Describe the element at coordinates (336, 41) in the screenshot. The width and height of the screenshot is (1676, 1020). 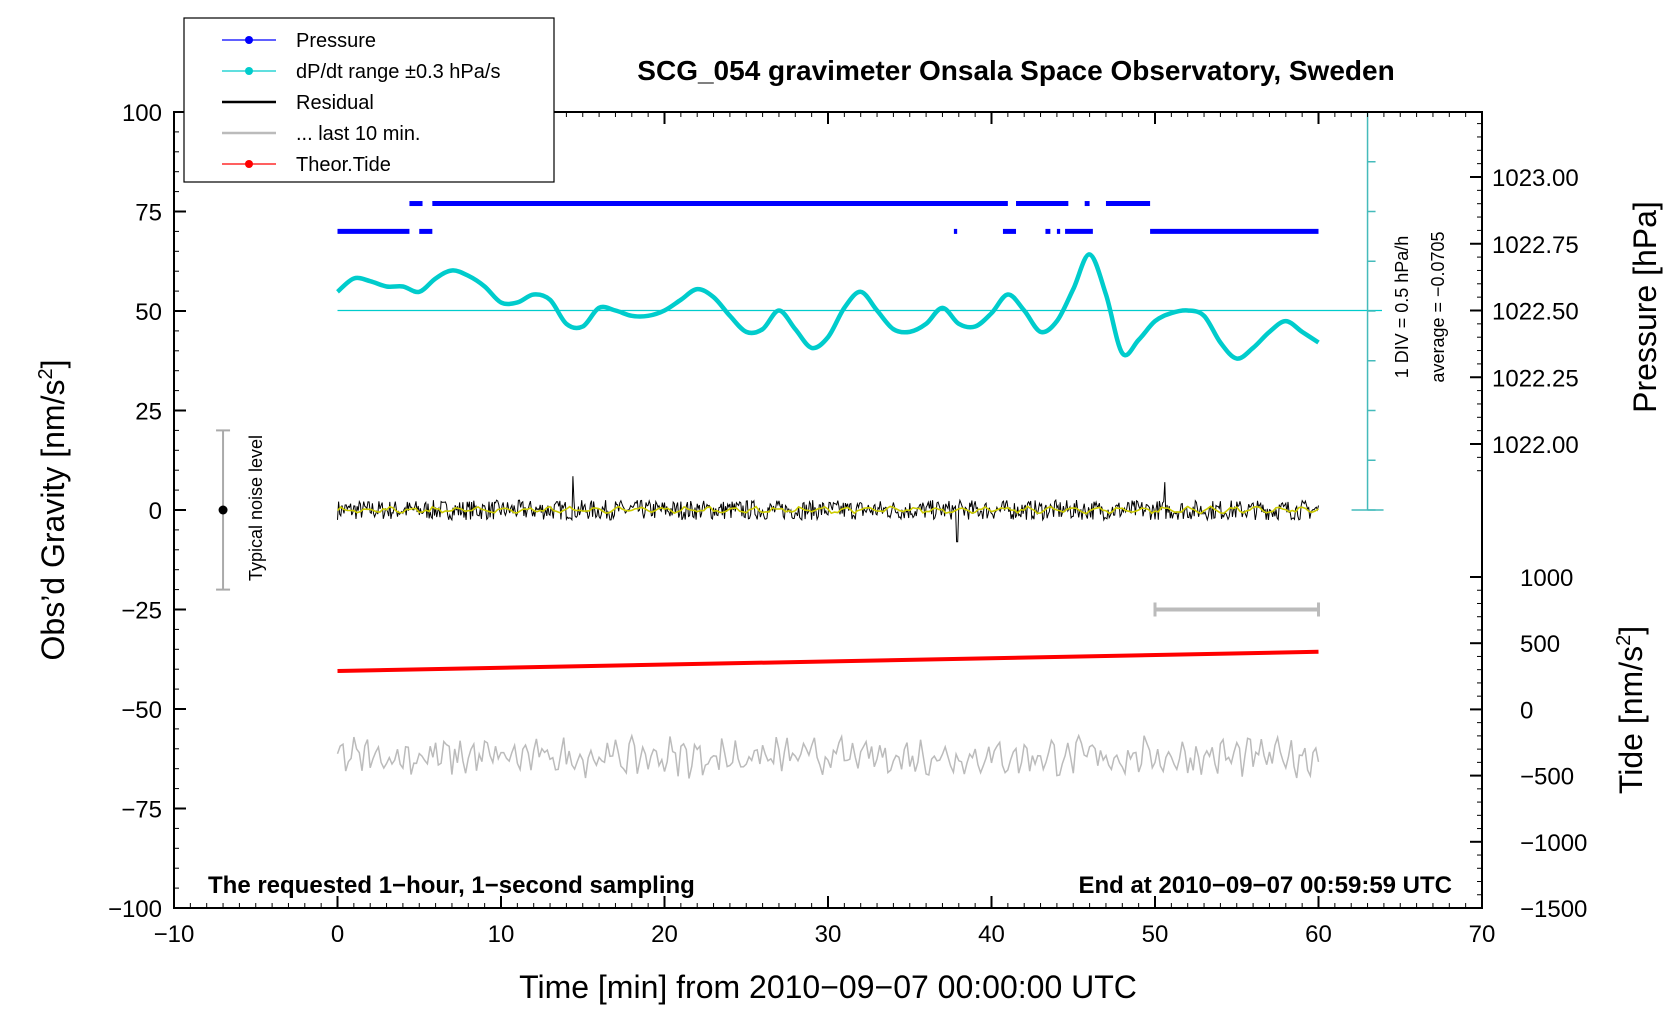
I see `legend-label: Pressure` at that location.